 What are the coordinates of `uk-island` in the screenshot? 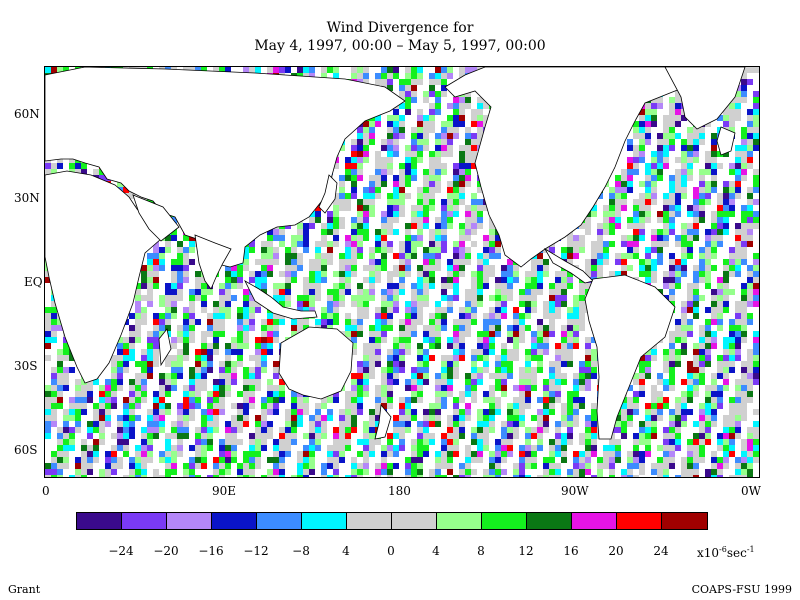 It's located at (726, 141).